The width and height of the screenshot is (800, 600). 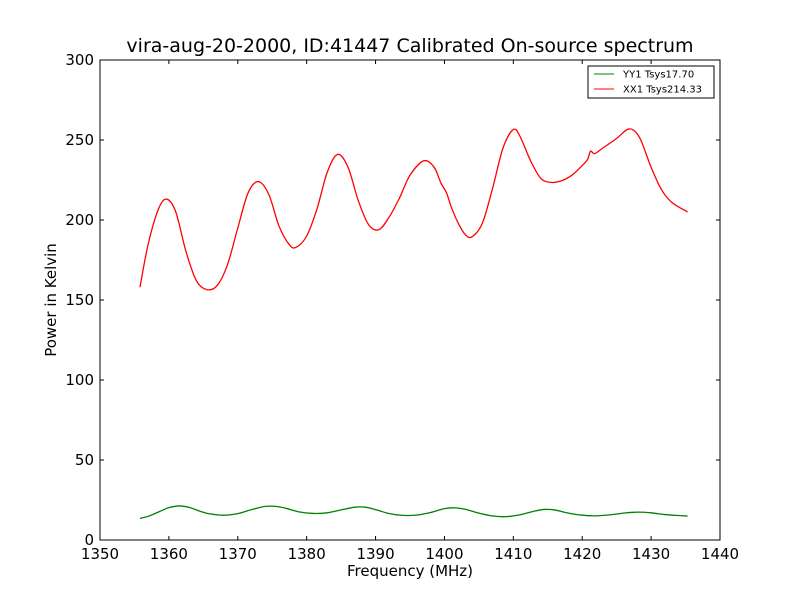 What do you see at coordinates (51, 300) in the screenshot?
I see `y-axis-label: Power in Kelvin` at bounding box center [51, 300].